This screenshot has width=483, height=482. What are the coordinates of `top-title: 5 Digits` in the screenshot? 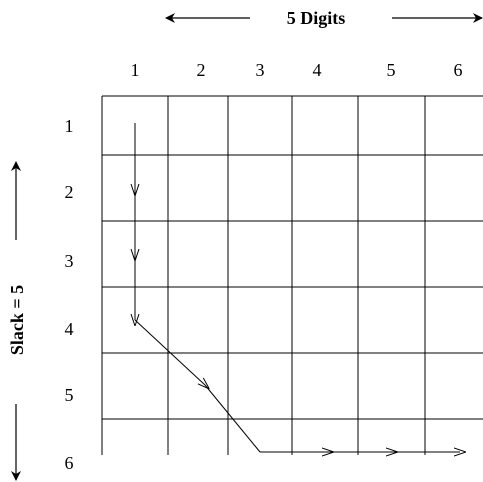 It's located at (316, 18).